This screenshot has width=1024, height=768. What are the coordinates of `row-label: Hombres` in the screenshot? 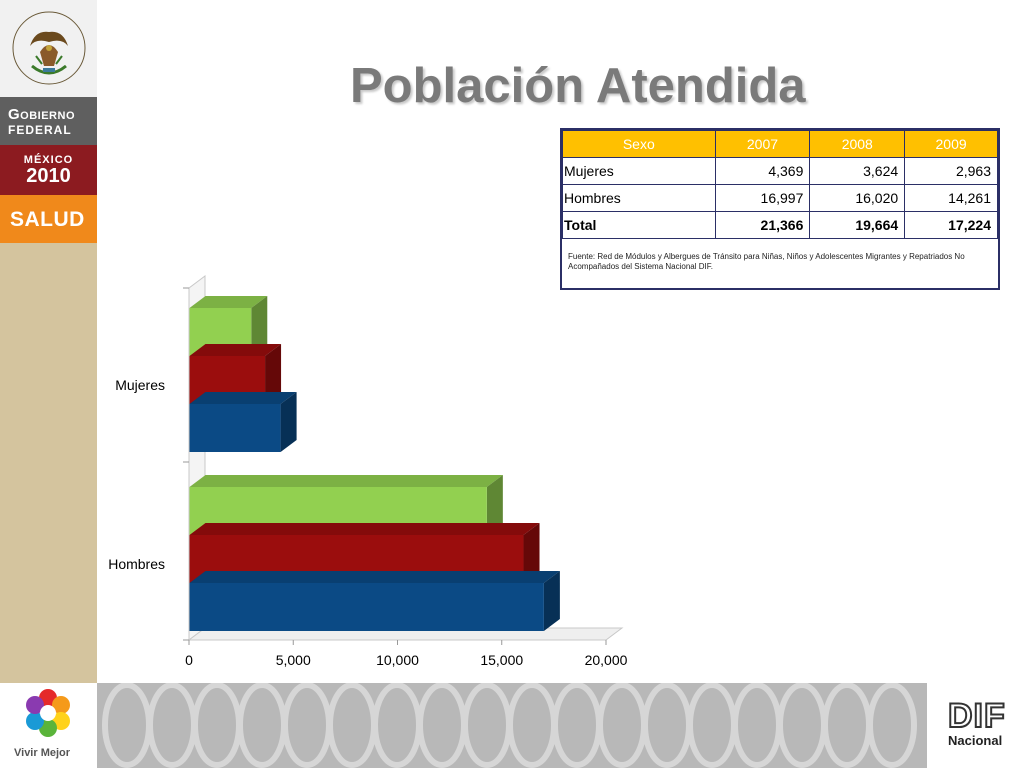 It's located at (639, 198).